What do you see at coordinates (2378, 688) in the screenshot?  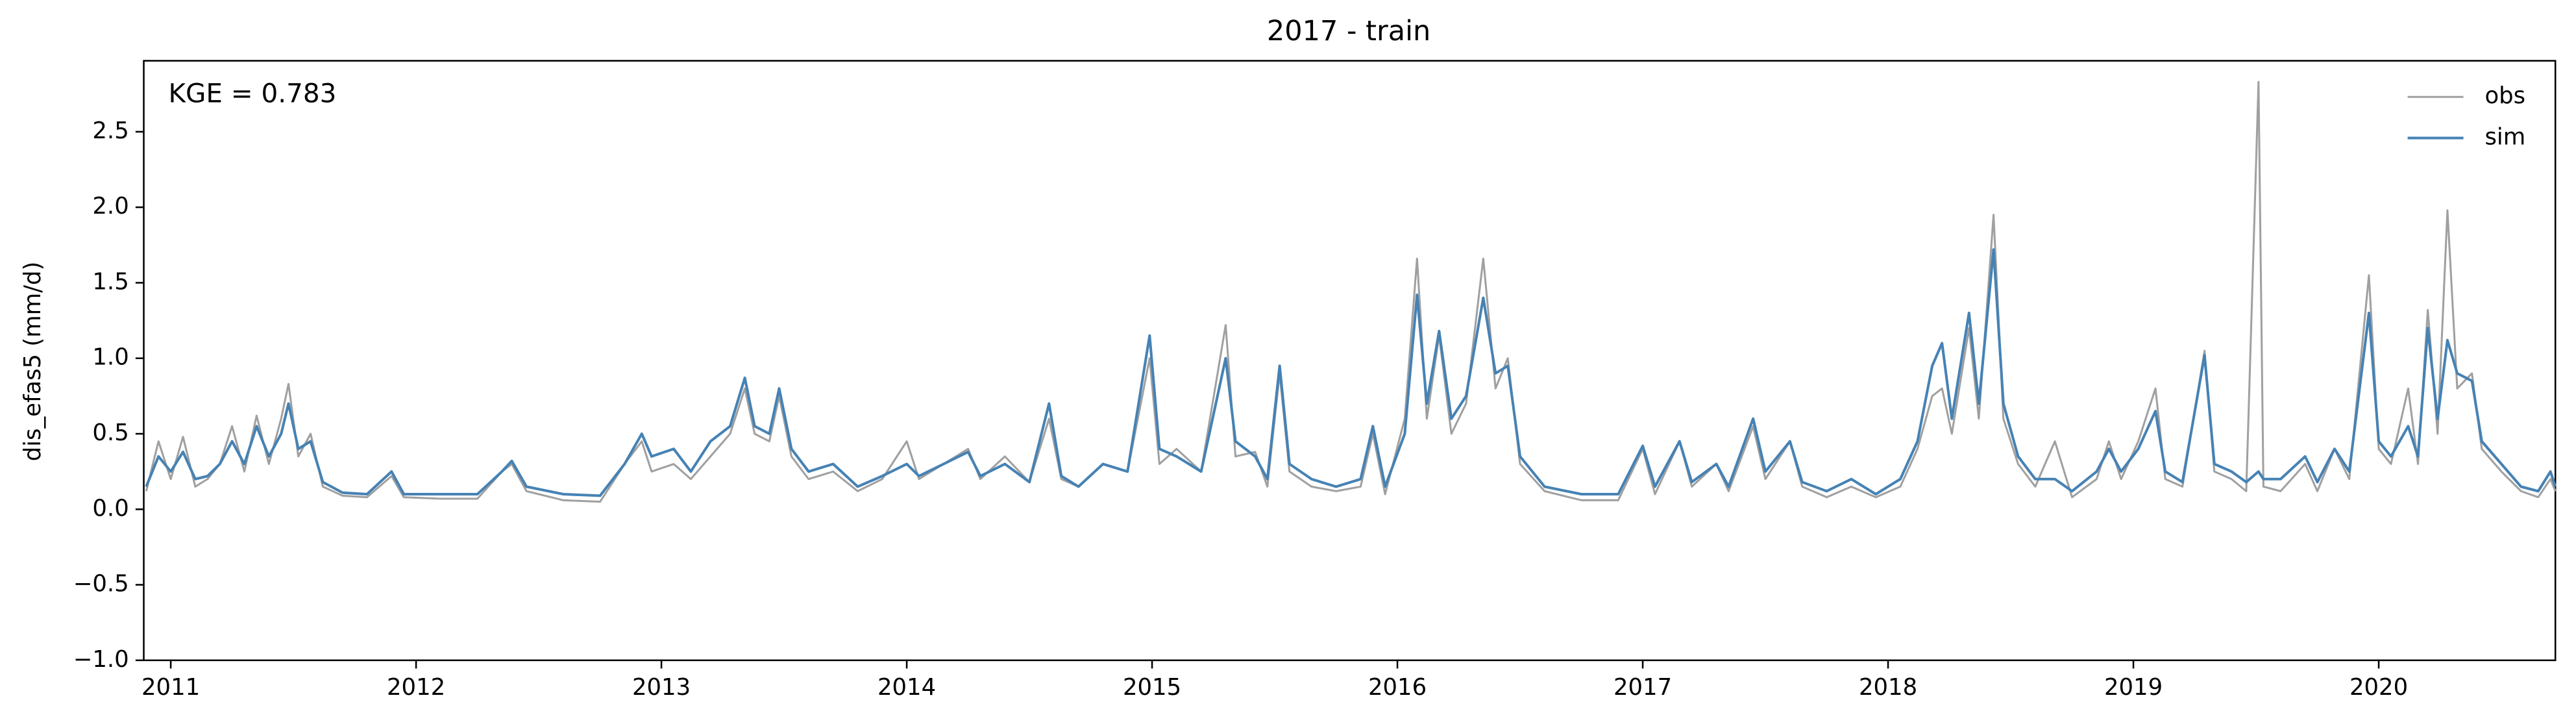 I see `x-tick-label: 2020` at bounding box center [2378, 688].